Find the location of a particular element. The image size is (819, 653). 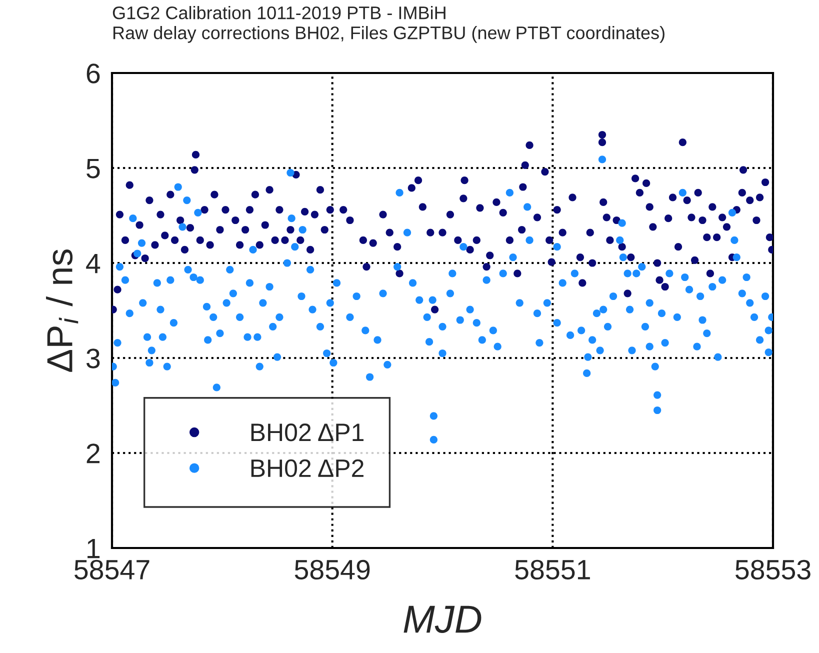

x-tick-label: 58551 is located at coordinates (552, 570).